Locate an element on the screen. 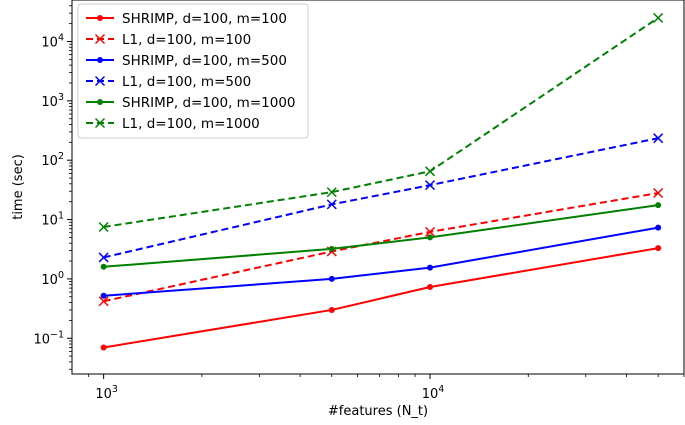 The height and width of the screenshot is (425, 685). legend-item: SHRIMP, d=100, m=1000 is located at coordinates (191, 103).